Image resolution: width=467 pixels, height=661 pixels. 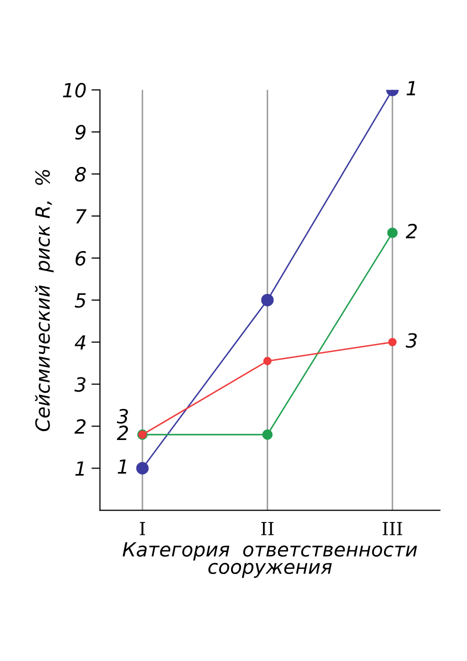 I want to click on text: 2, so click(x=122, y=433).